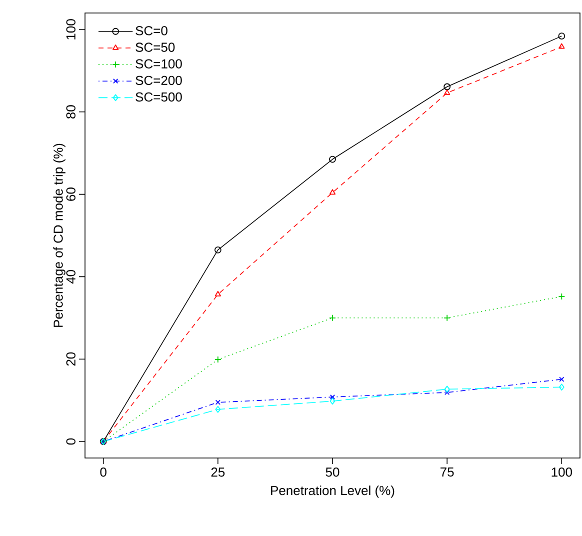  I want to click on y-tick-label: 0, so click(71, 441).